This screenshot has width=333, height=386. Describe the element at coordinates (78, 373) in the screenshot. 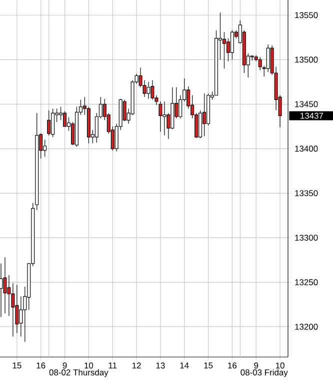

I see `text: 08-02 Thursday` at that location.